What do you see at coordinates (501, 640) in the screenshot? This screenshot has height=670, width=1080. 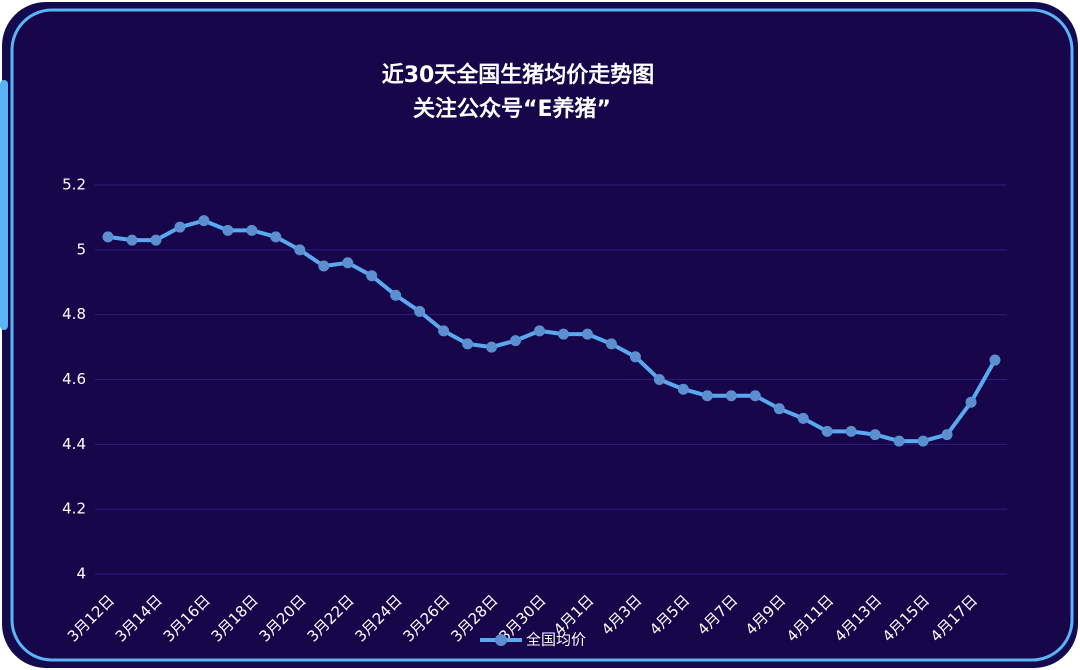 I see `legend-marker` at bounding box center [501, 640].